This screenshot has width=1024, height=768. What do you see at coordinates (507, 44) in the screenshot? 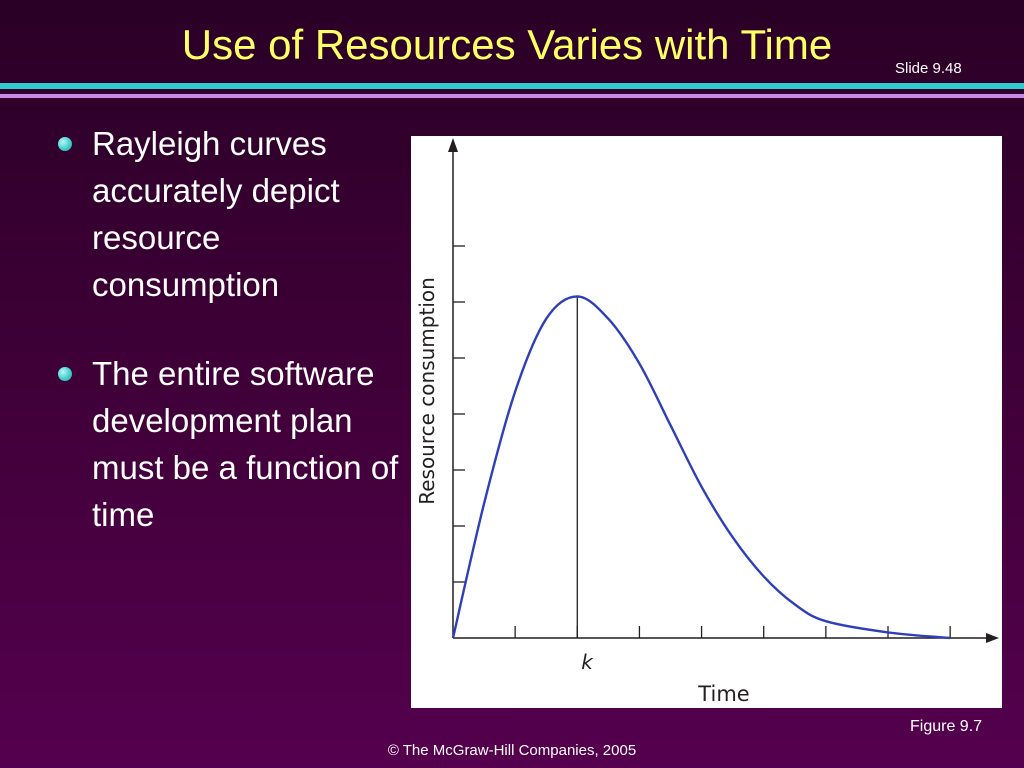
I see `slide-title: Use of Resources Varies with Time` at bounding box center [507, 44].